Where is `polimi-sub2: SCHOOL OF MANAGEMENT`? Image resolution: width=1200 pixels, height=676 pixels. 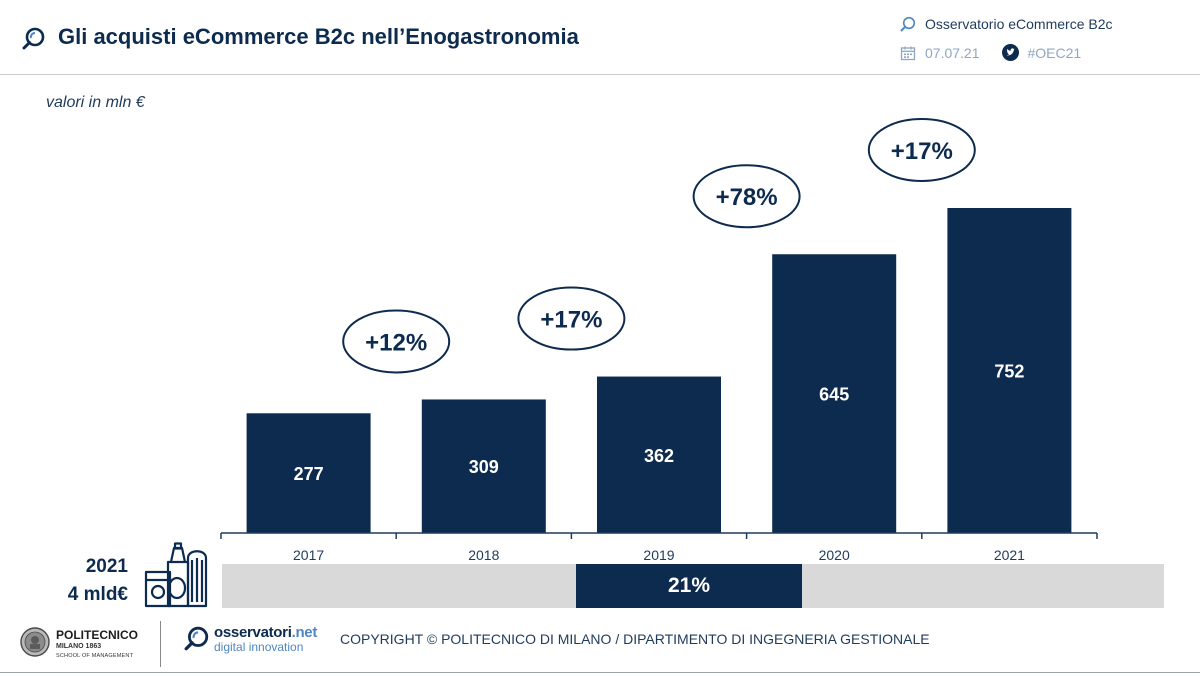 polimi-sub2: SCHOOL OF MANAGEMENT is located at coordinates (95, 656).